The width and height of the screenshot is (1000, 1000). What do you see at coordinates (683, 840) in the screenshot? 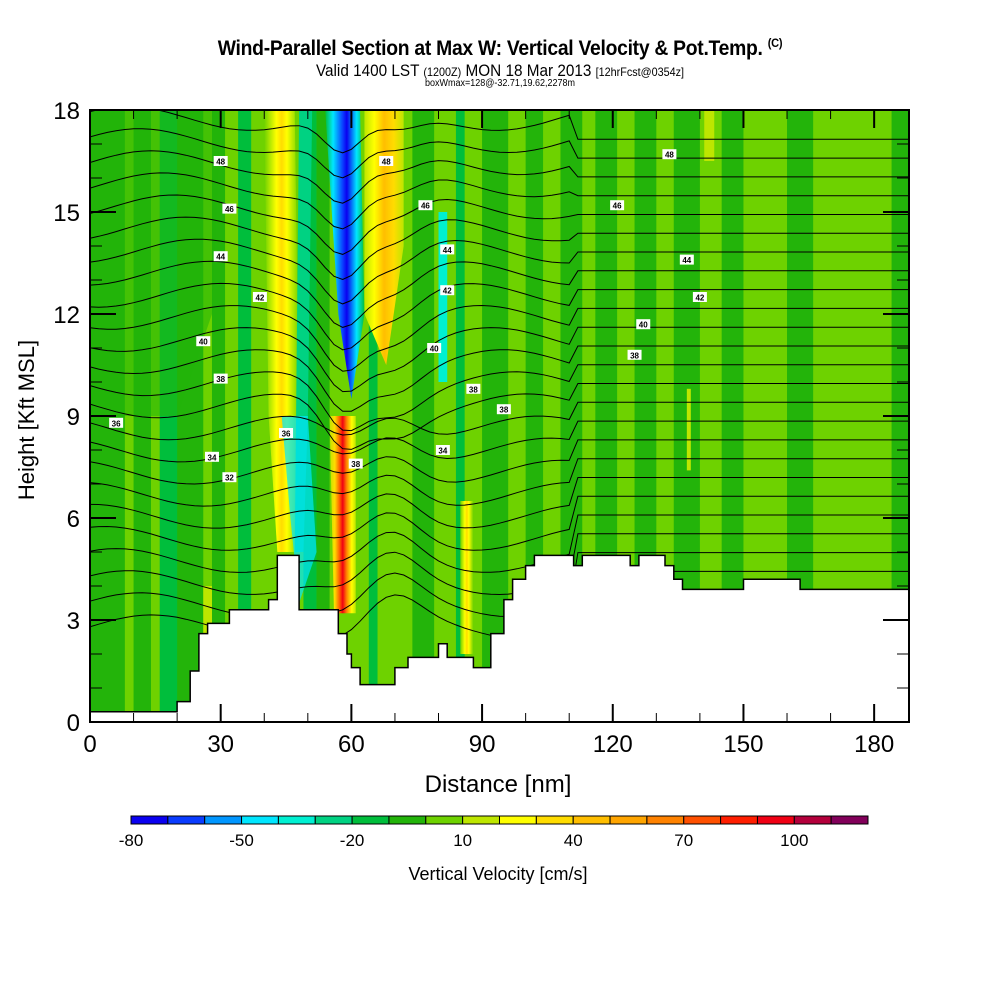
I see `colorbar-tick-label: 70` at bounding box center [683, 840].